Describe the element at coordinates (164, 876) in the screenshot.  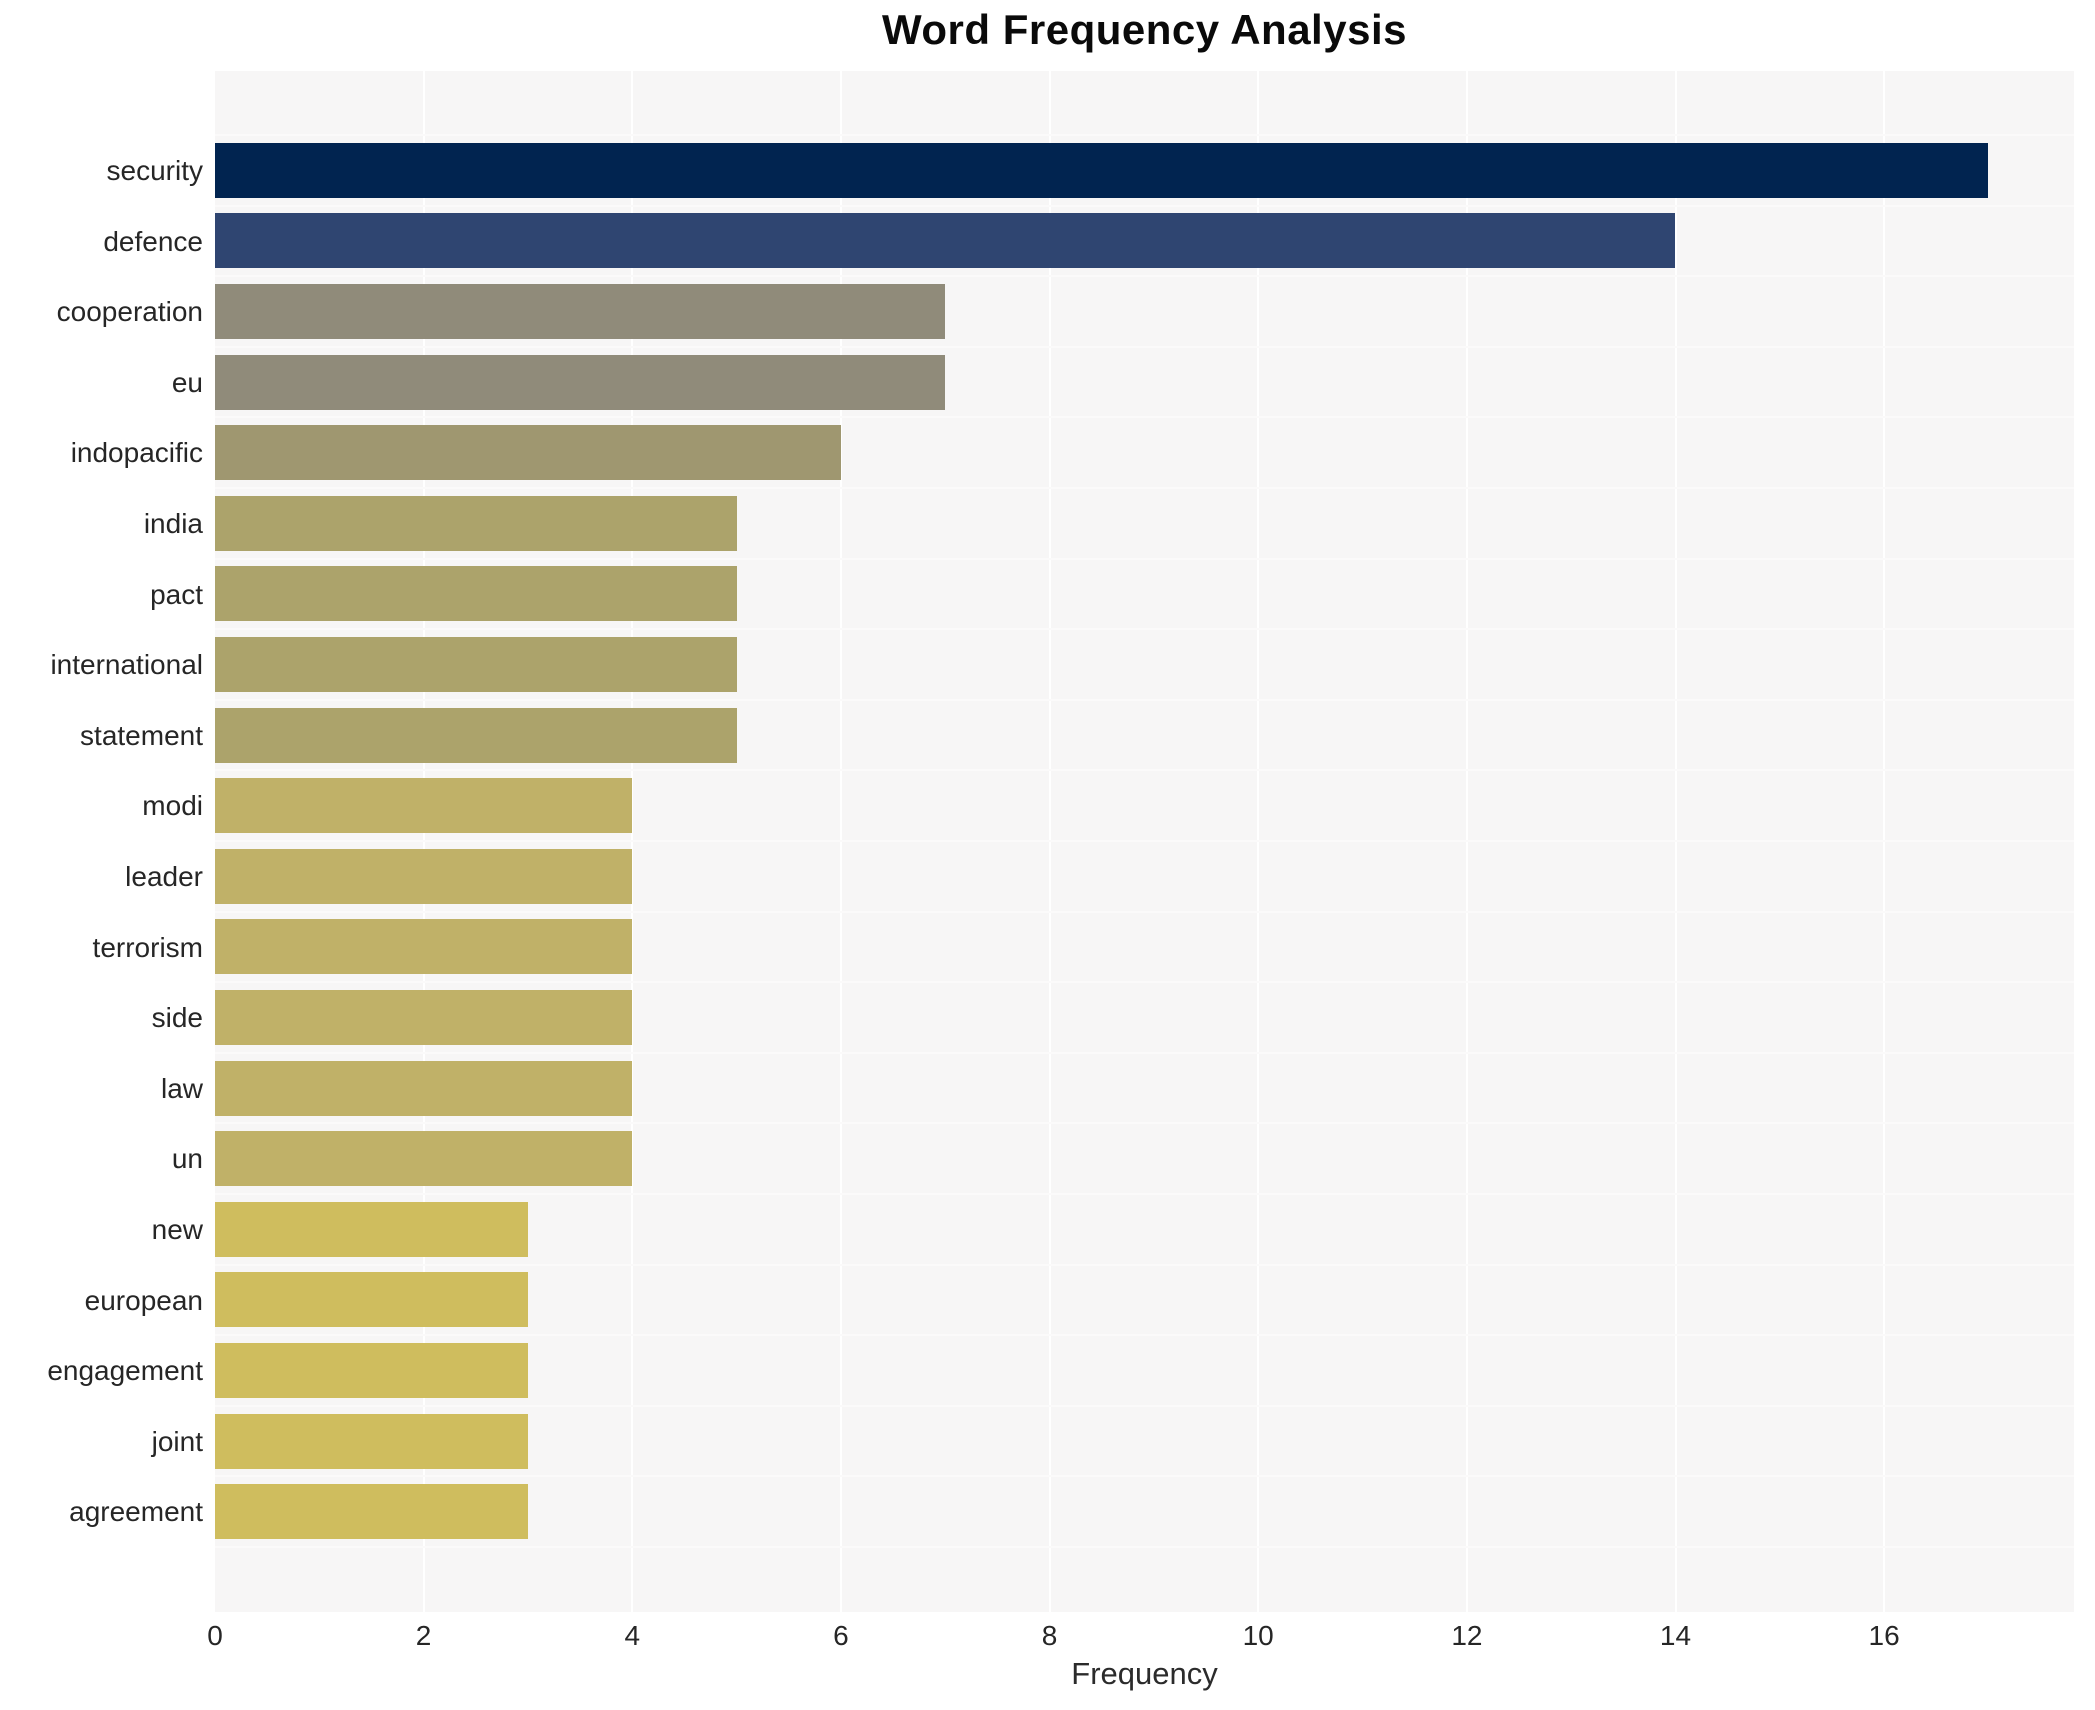
I see `y-label-leader: leader` at that location.